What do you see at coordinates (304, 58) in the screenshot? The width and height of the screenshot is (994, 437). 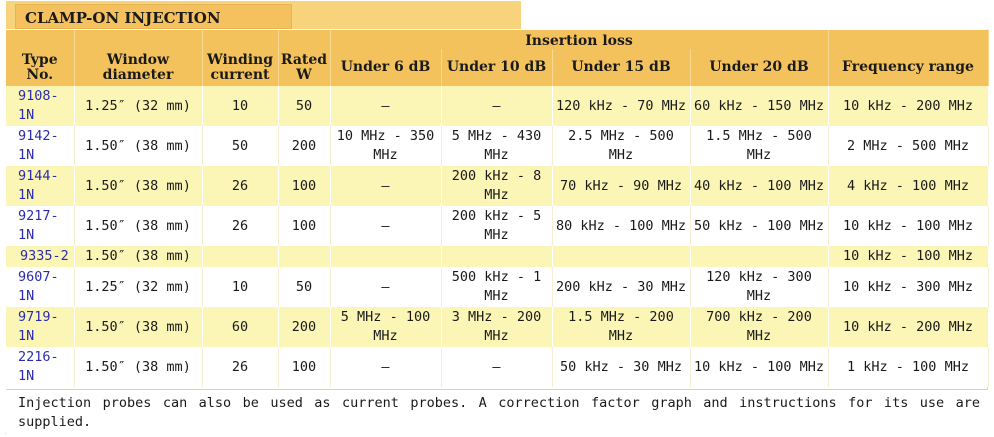 I see `col-header-rated: Rated W` at bounding box center [304, 58].